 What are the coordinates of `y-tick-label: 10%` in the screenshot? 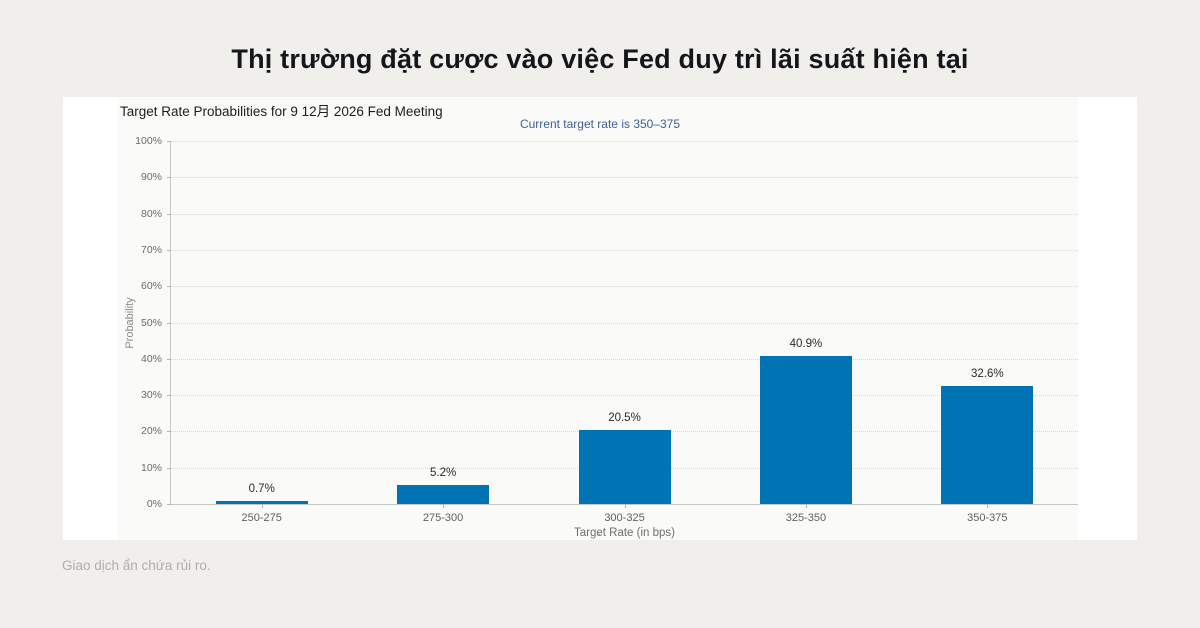 It's located at (151, 467).